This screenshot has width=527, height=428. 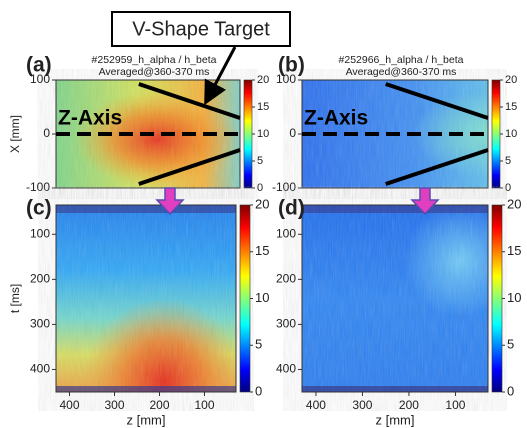 What do you see at coordinates (401, 60) in the screenshot?
I see `panel-title: #252966_h_alpha / h_beta` at bounding box center [401, 60].